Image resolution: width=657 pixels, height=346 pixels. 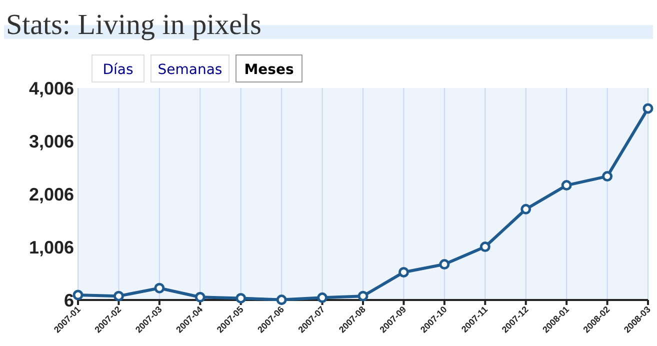 I want to click on tab-button: Meses, so click(x=269, y=68).